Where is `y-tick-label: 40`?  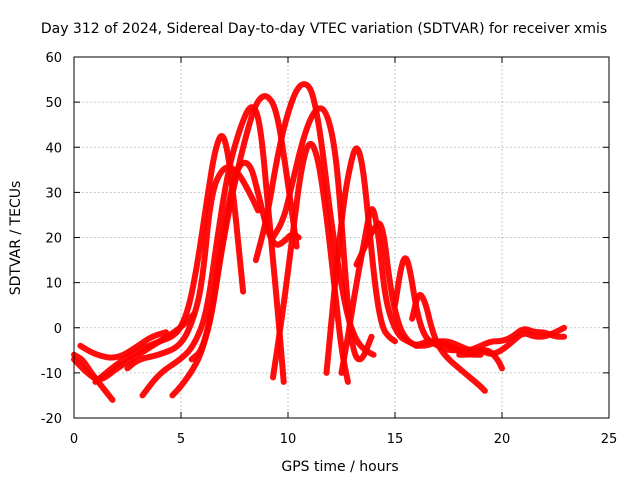
y-tick-label: 40 is located at coordinates (53, 148).